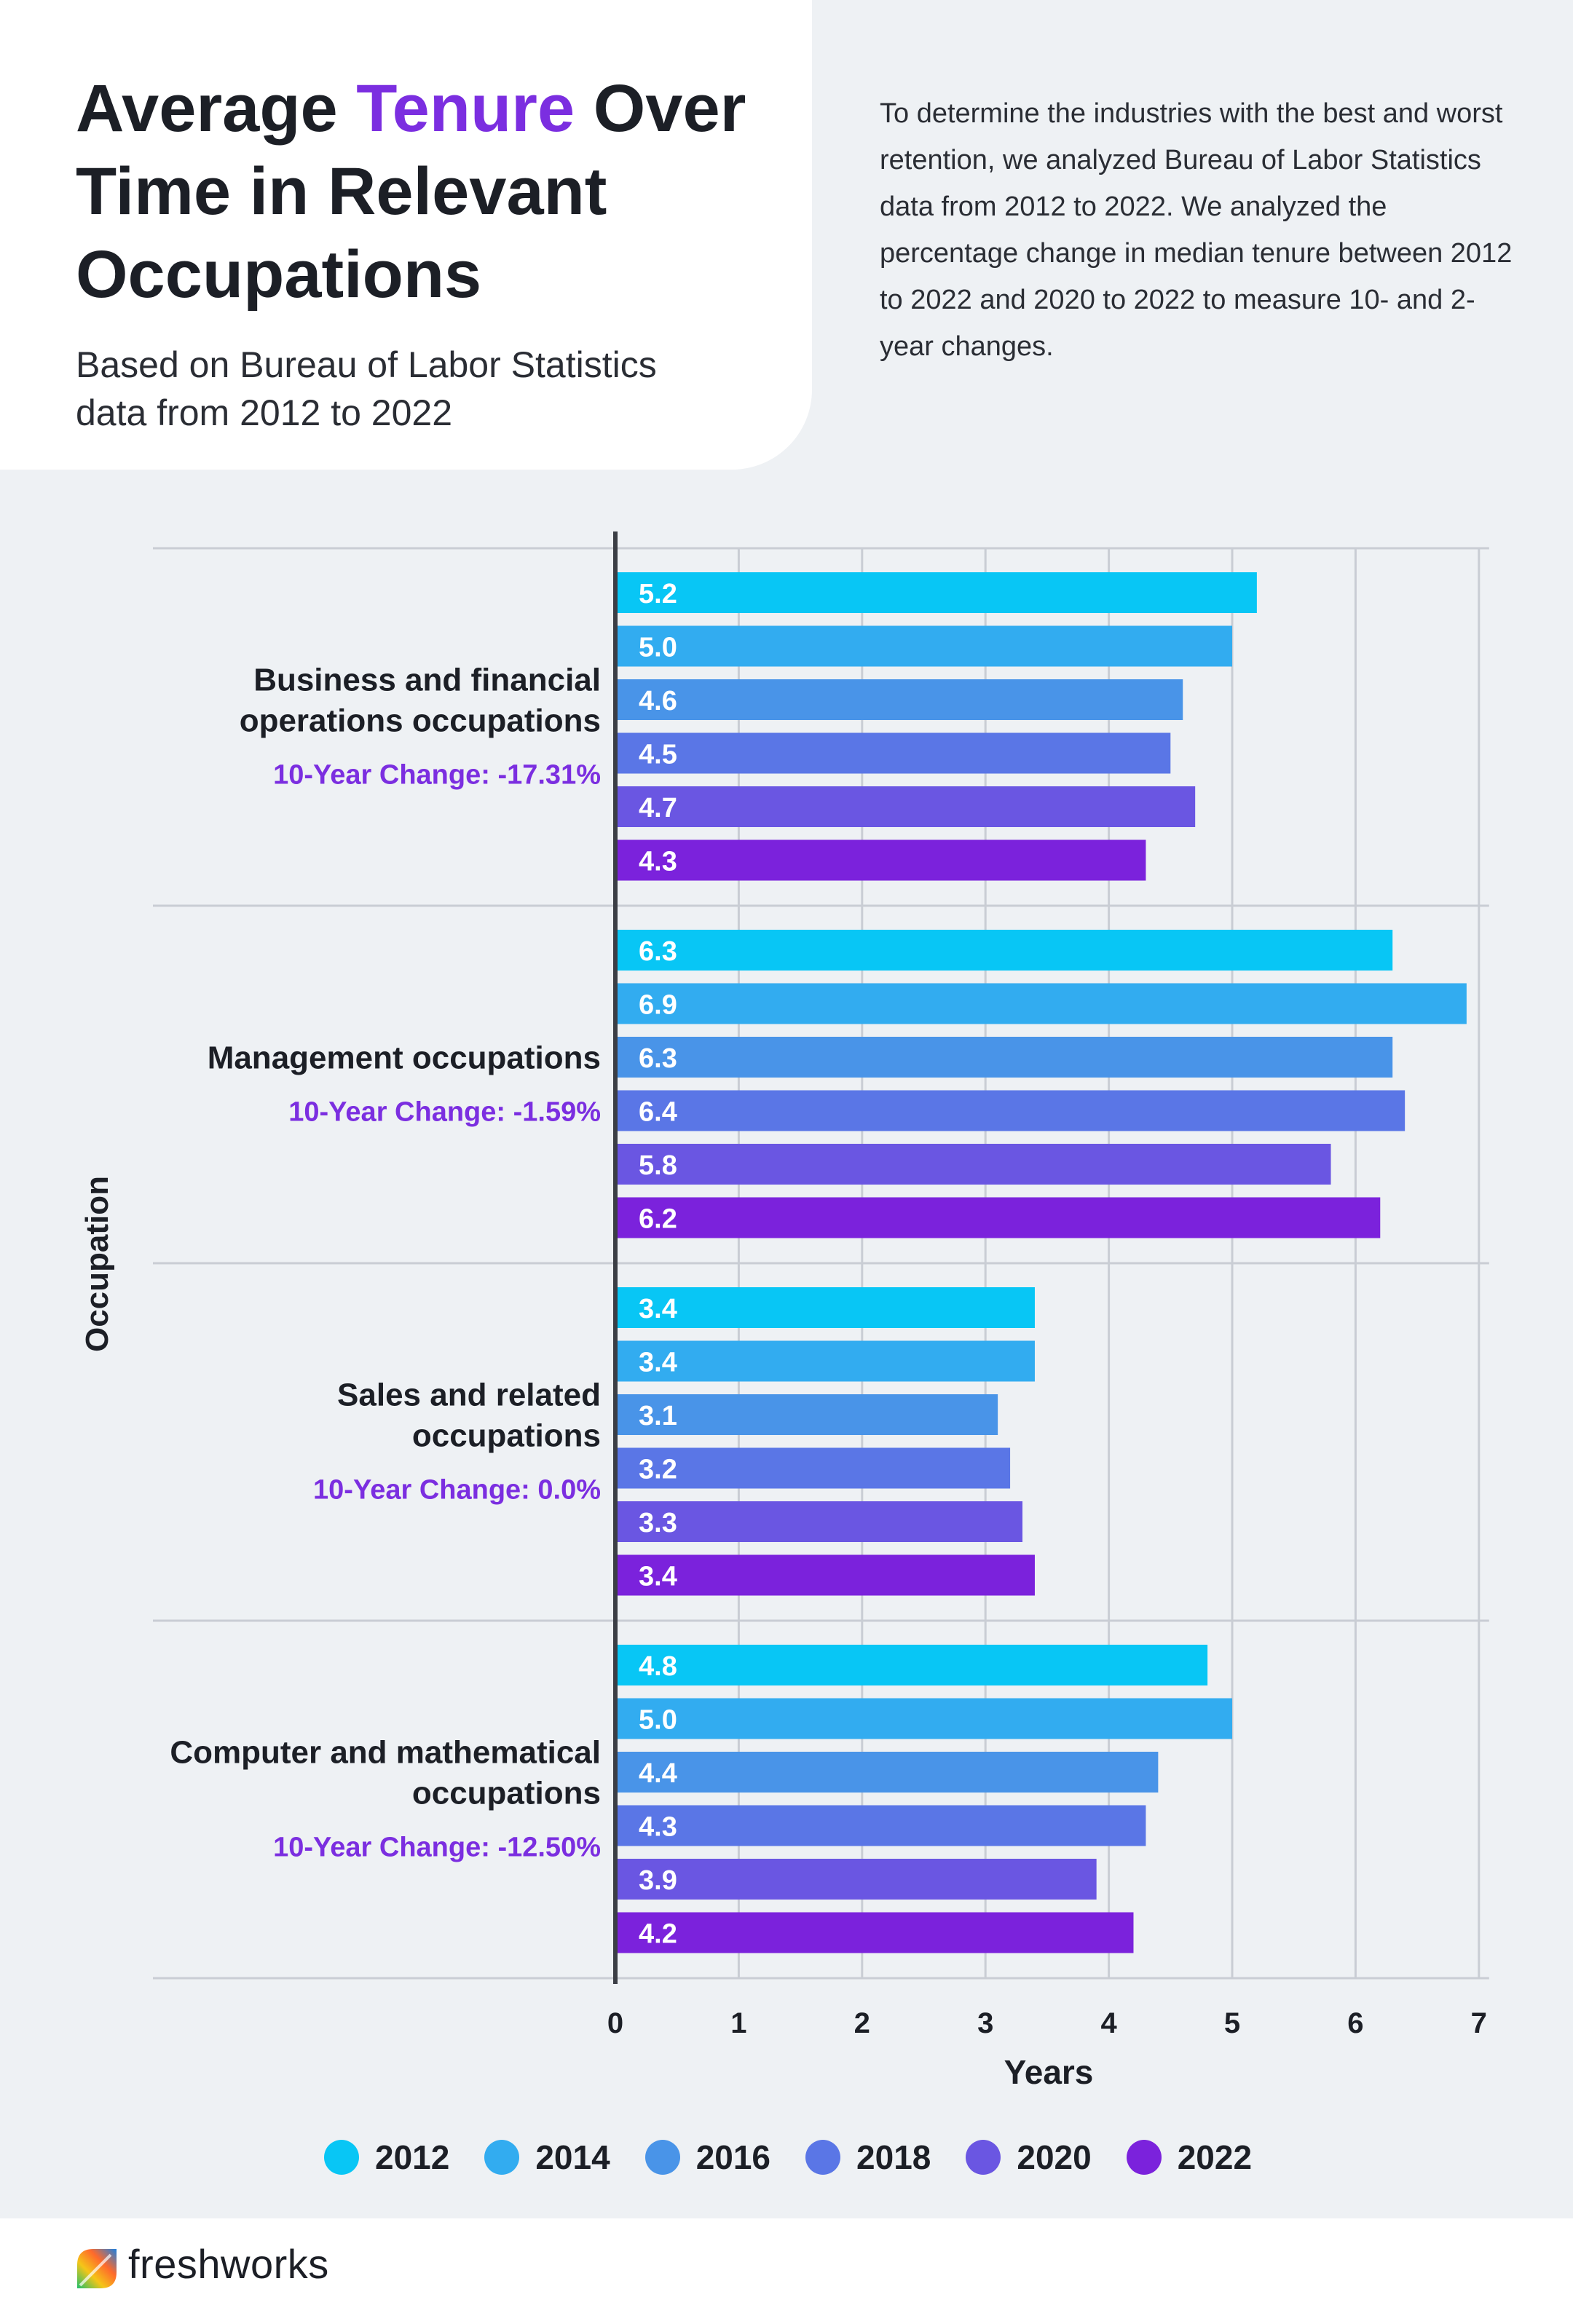  I want to click on x-tick-label: 2, so click(862, 2023).